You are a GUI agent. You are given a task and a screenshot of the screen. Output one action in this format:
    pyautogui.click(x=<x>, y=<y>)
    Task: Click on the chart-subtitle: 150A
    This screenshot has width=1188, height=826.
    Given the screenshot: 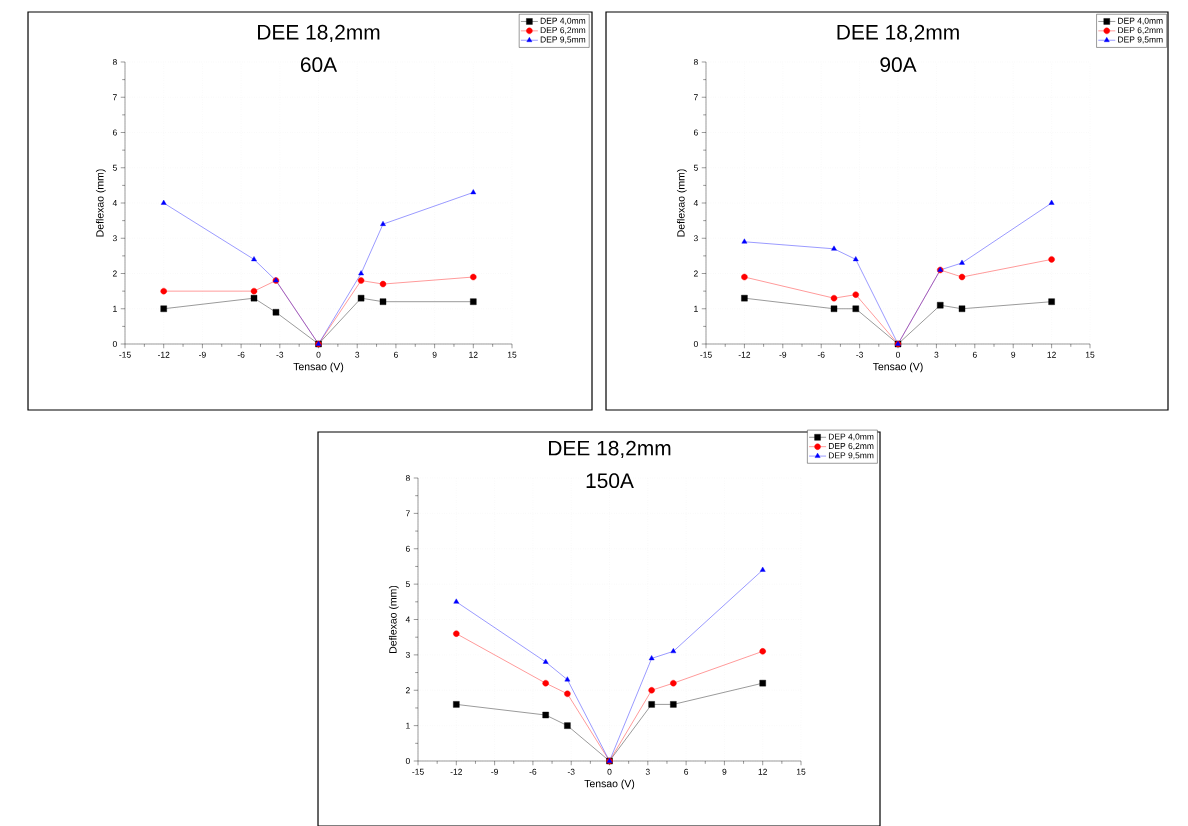 What is the action you would take?
    pyautogui.click(x=610, y=481)
    